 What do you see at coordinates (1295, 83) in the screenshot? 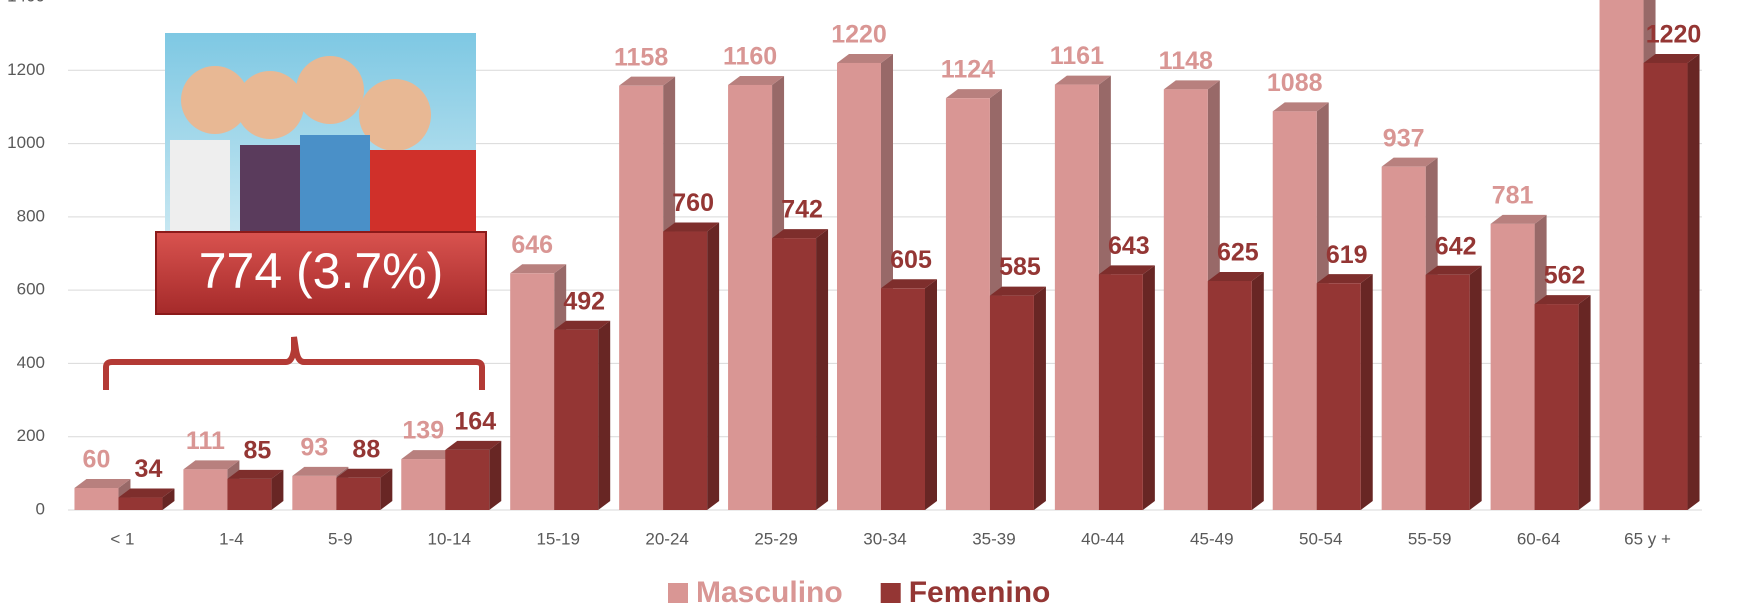
I see `value-label: 1088` at bounding box center [1295, 83].